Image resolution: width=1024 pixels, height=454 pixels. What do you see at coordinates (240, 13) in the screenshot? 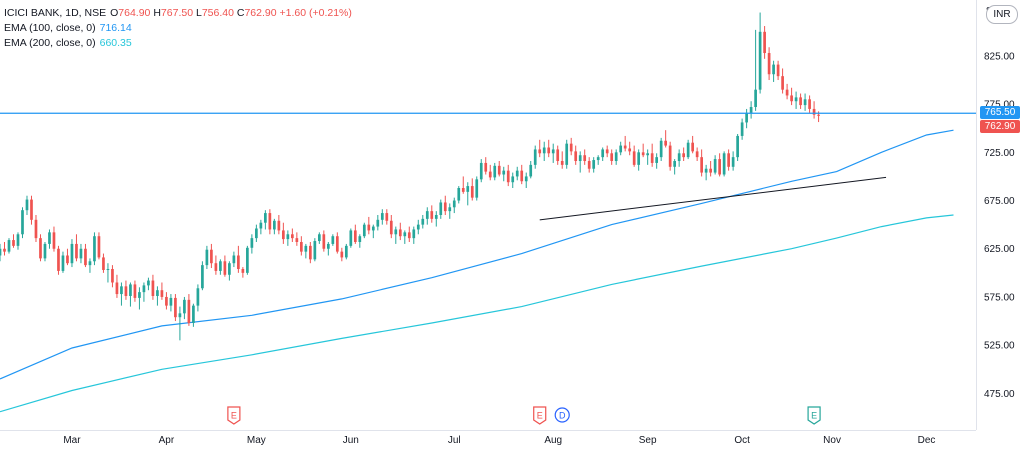
I see `close-label: C` at bounding box center [240, 13].